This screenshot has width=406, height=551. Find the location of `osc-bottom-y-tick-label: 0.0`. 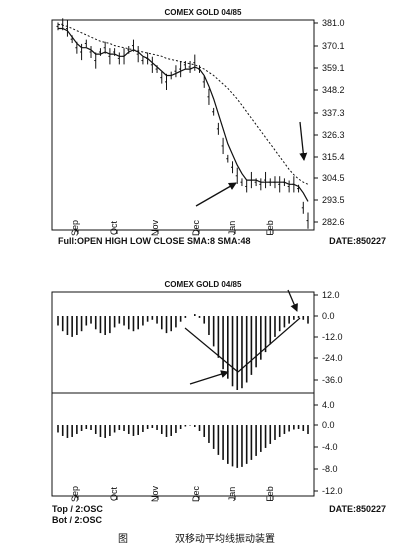

osc-bottom-y-tick-label: 0.0 is located at coordinates (328, 425).